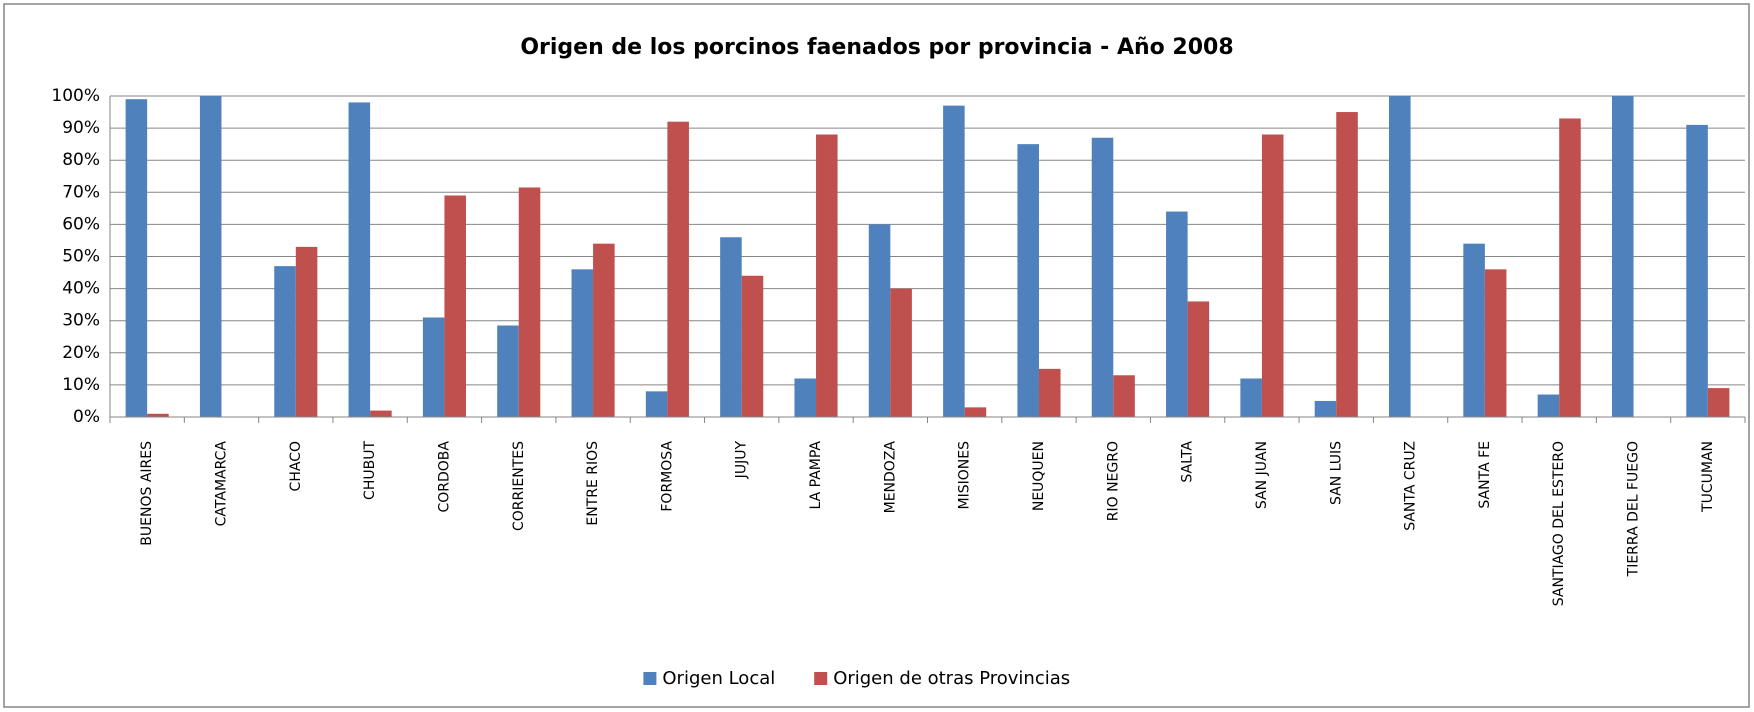 This screenshot has height=712, width=1754. What do you see at coordinates (75, 96) in the screenshot?
I see `y-tick-label: 100%` at bounding box center [75, 96].